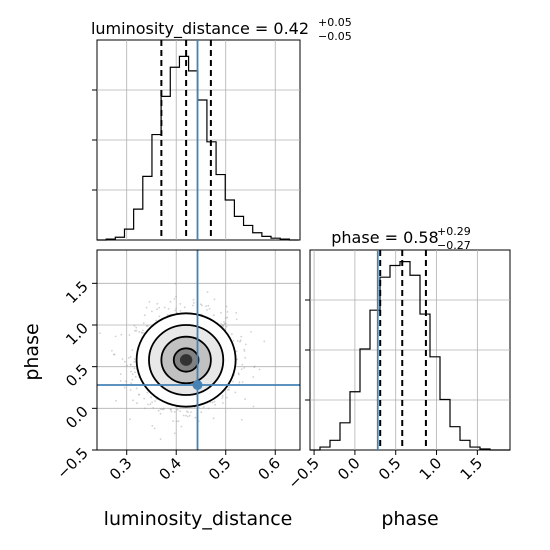  Describe the element at coordinates (198, 519) in the screenshot. I see `luminosity-distance-axis-label: luminosity_distance` at that location.